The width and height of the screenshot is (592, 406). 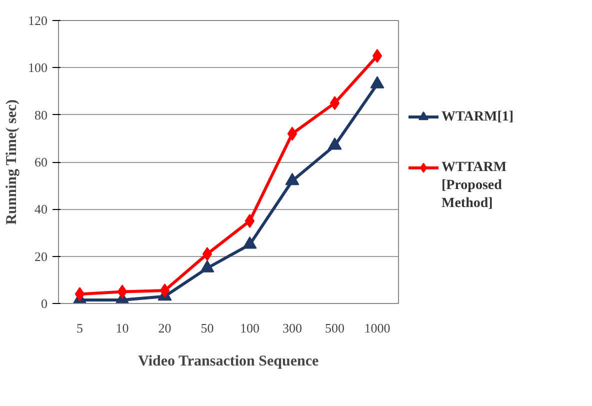 What do you see at coordinates (292, 328) in the screenshot?
I see `x-tick-label: 300` at bounding box center [292, 328].